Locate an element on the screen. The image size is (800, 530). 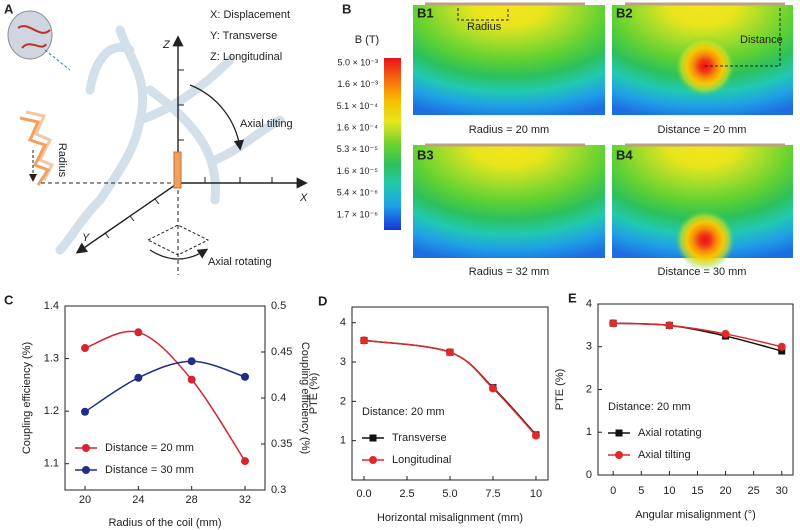
map-caption: Radius = 20 mm is located at coordinates (509, 130).